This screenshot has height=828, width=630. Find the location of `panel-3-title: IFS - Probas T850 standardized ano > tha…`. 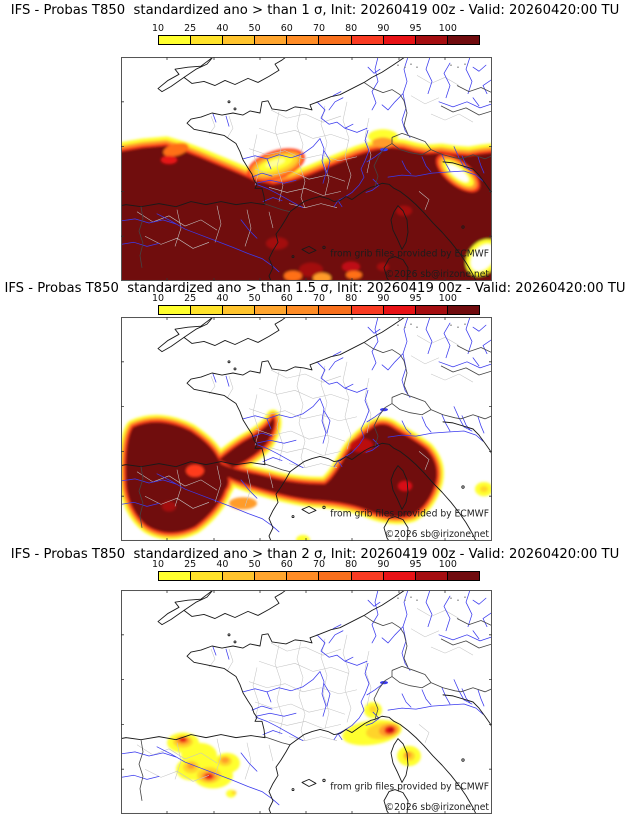

panel-3-title: IFS - Probas T850 standardized ano > tha… is located at coordinates (315, 554).